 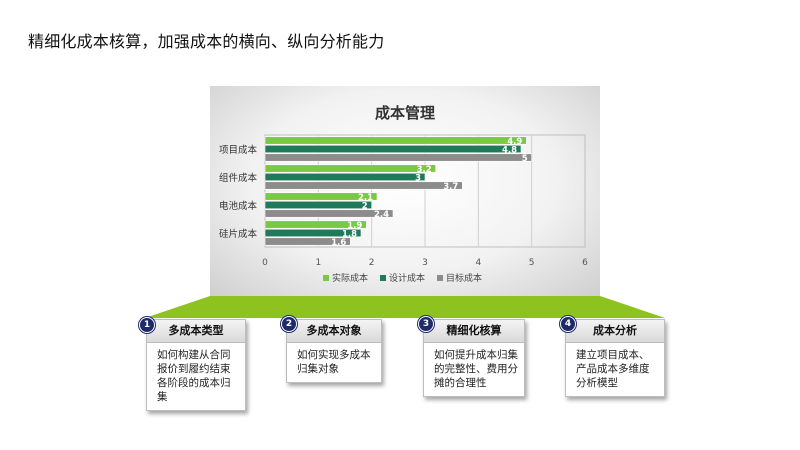 I want to click on bar-value-label: 1.9, so click(x=354, y=226).